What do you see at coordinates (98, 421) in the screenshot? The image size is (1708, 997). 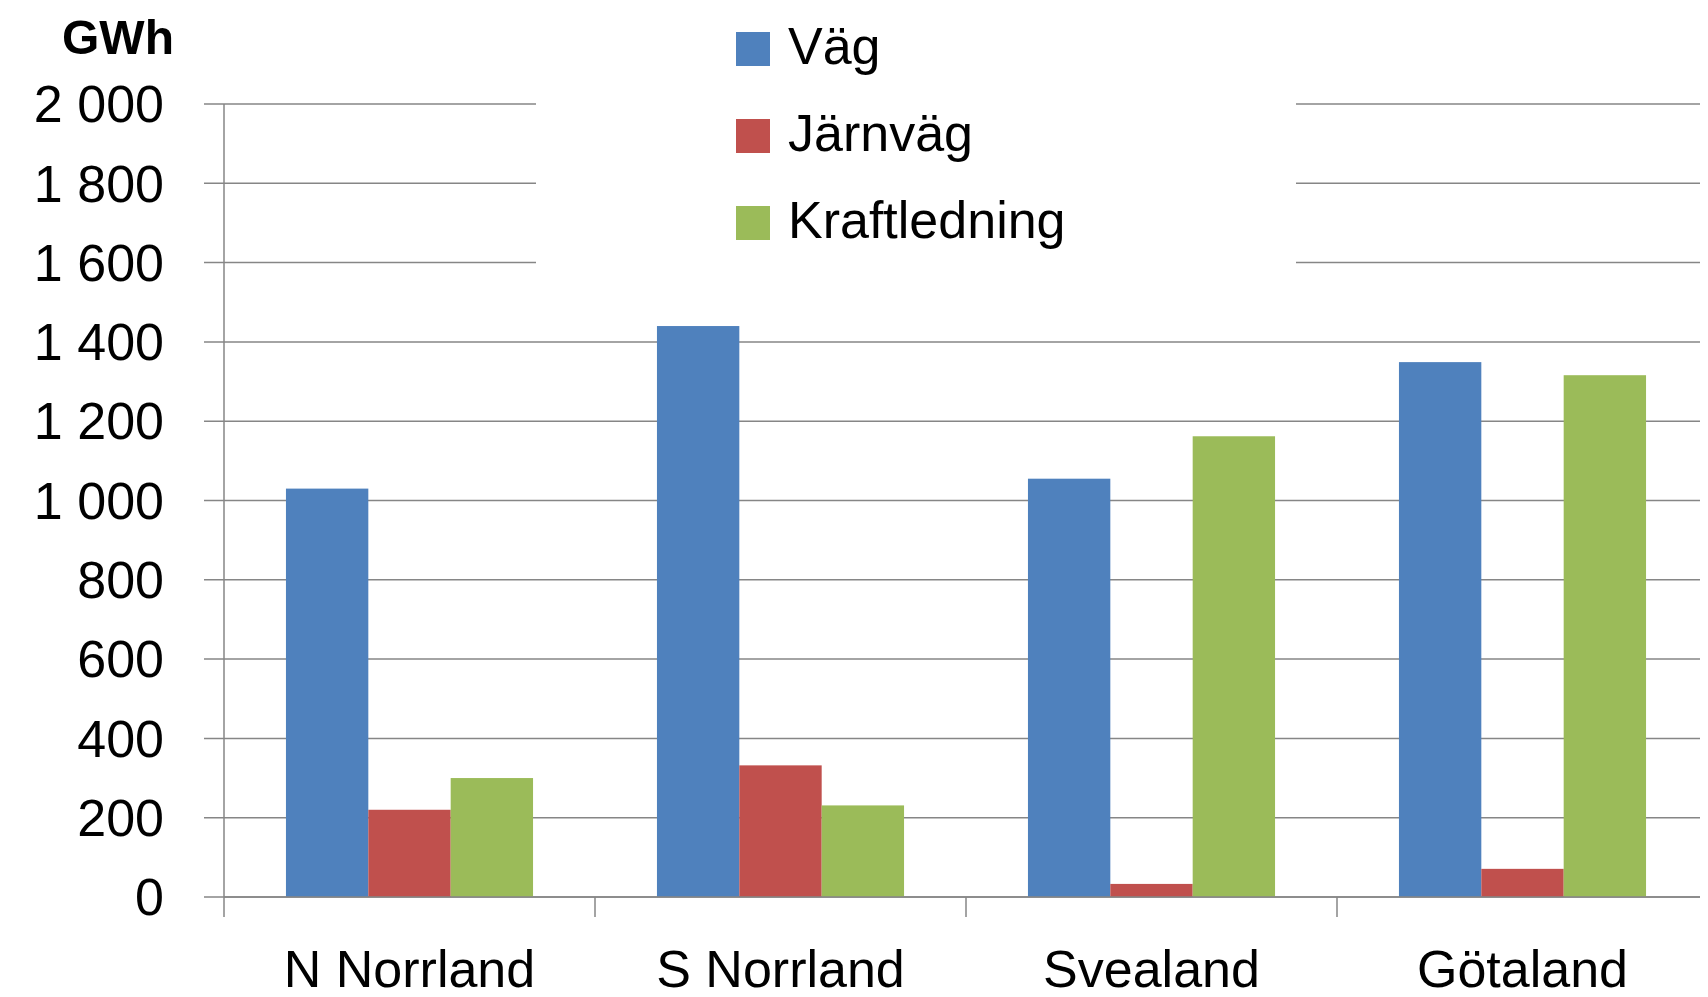 I see `y-tick-label: 1 200` at bounding box center [98, 421].